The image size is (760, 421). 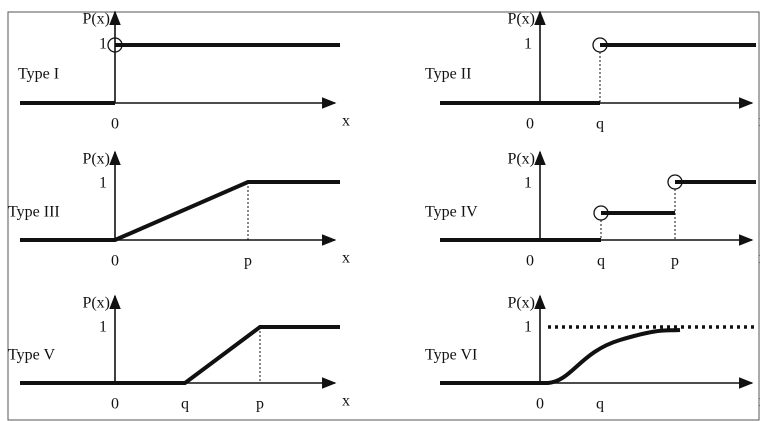 What do you see at coordinates (451, 355) in the screenshot?
I see `type-label: Type VI` at bounding box center [451, 355].